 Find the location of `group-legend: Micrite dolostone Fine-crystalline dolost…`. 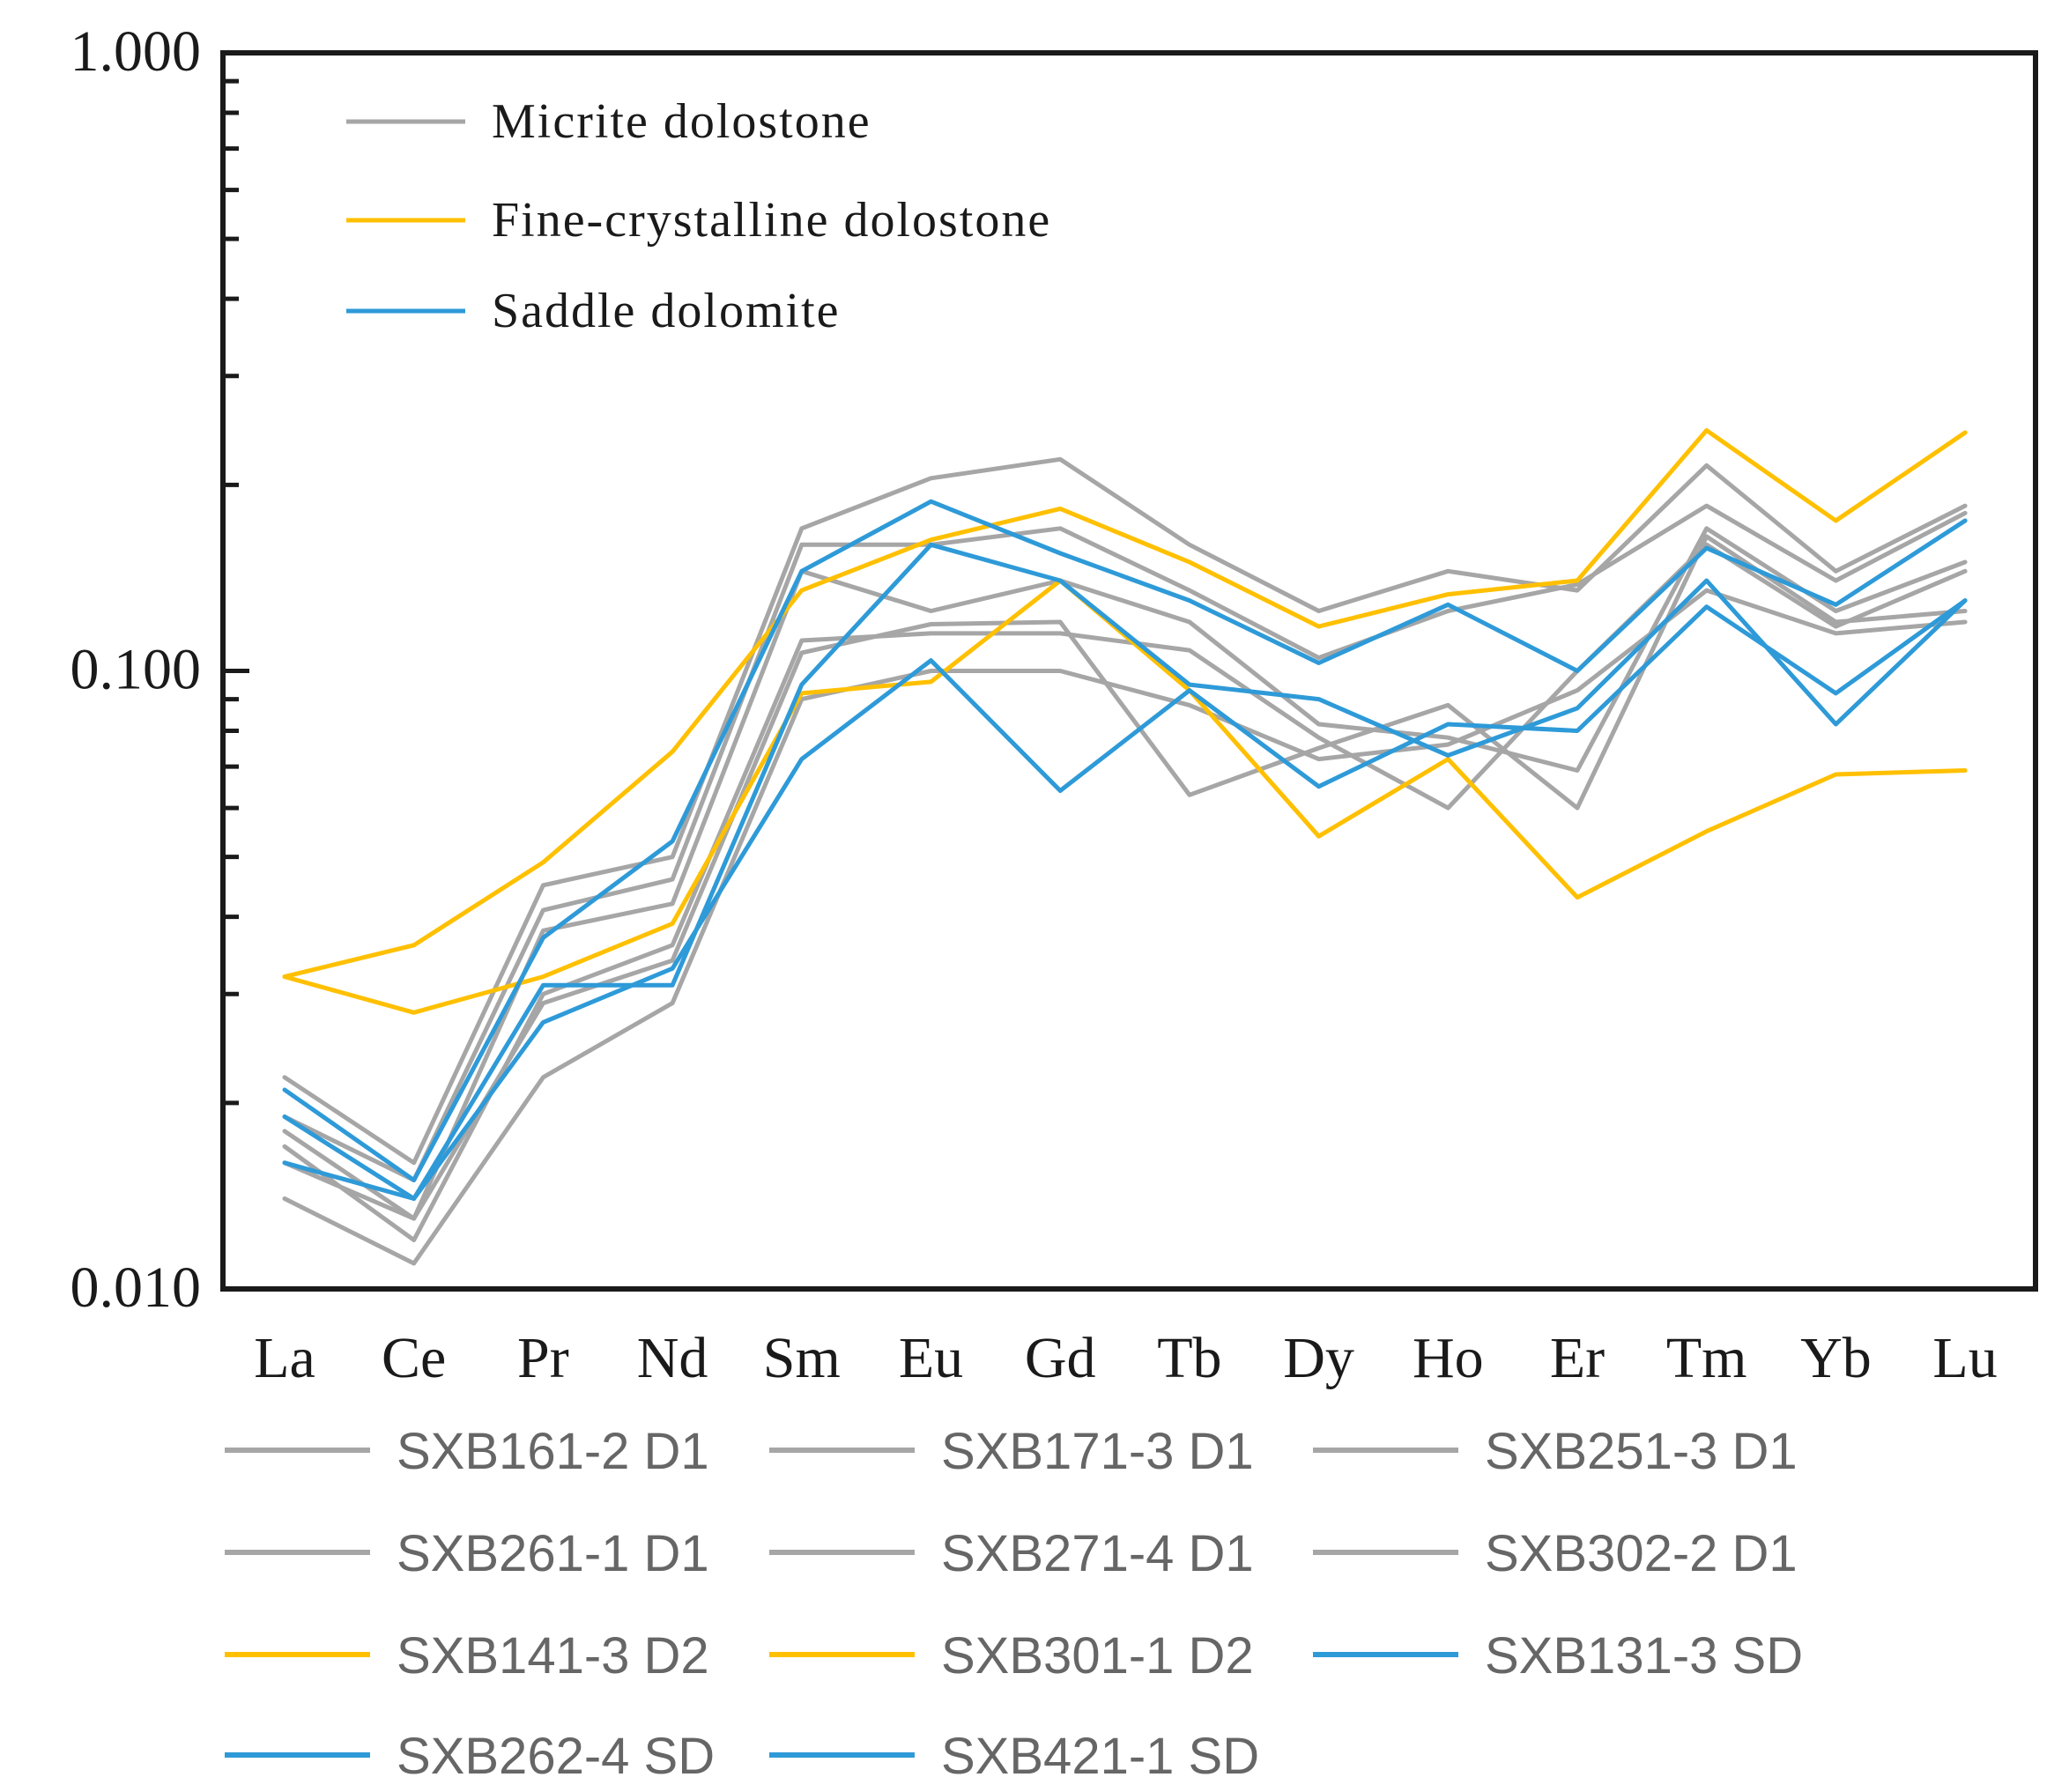

group-legend: Micrite dolostone Fine-crystalline dolost… is located at coordinates (698, 216).